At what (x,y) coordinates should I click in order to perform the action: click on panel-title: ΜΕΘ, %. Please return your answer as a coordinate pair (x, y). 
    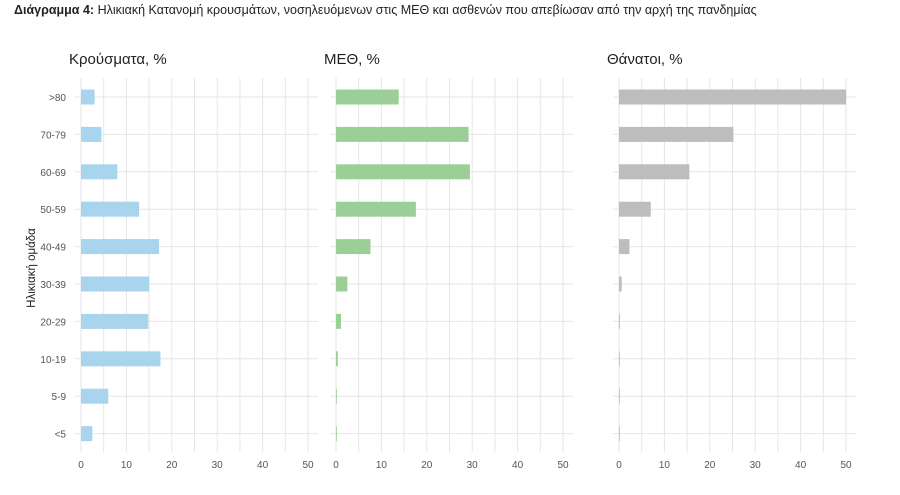
    Looking at the image, I should click on (352, 59).